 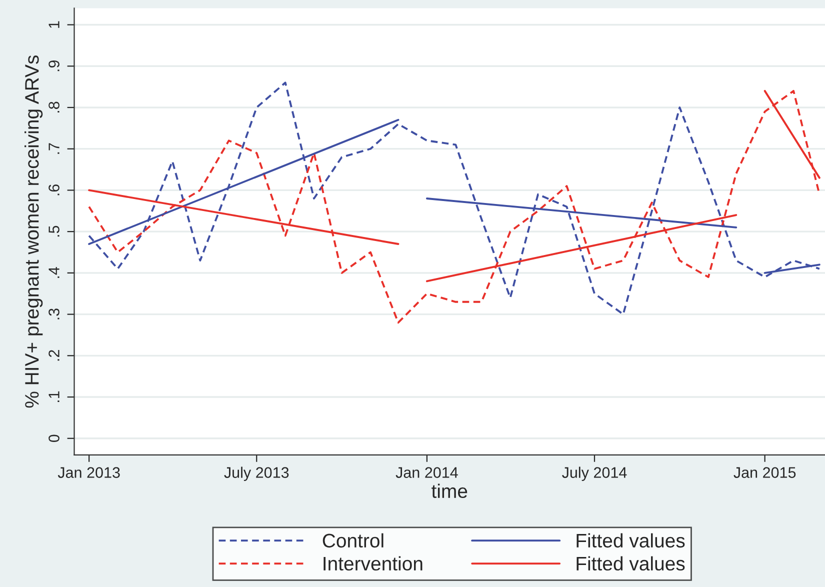 What do you see at coordinates (54, 231) in the screenshot?
I see `y-tick-label: .5` at bounding box center [54, 231].